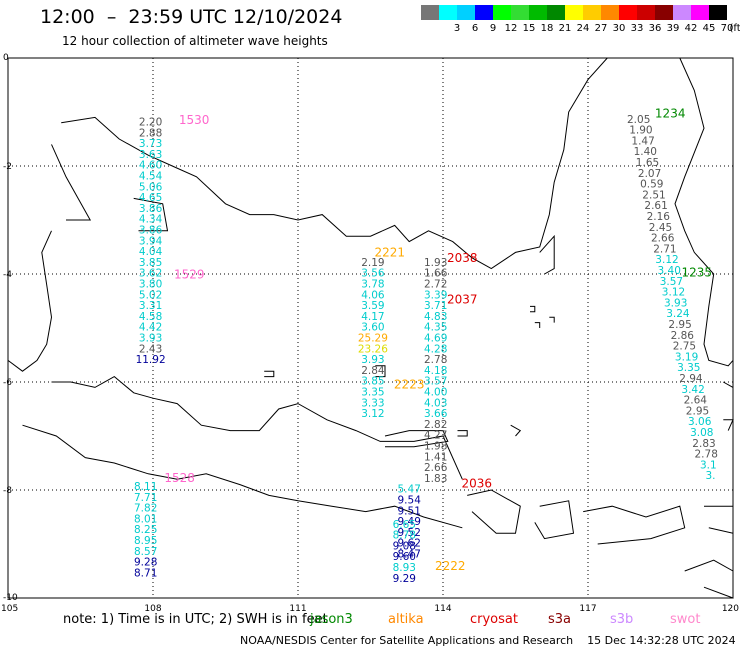 This screenshot has width=740, height=650. Describe the element at coordinates (450, 566) in the screenshot. I see `track-time-label: 2222` at that location.